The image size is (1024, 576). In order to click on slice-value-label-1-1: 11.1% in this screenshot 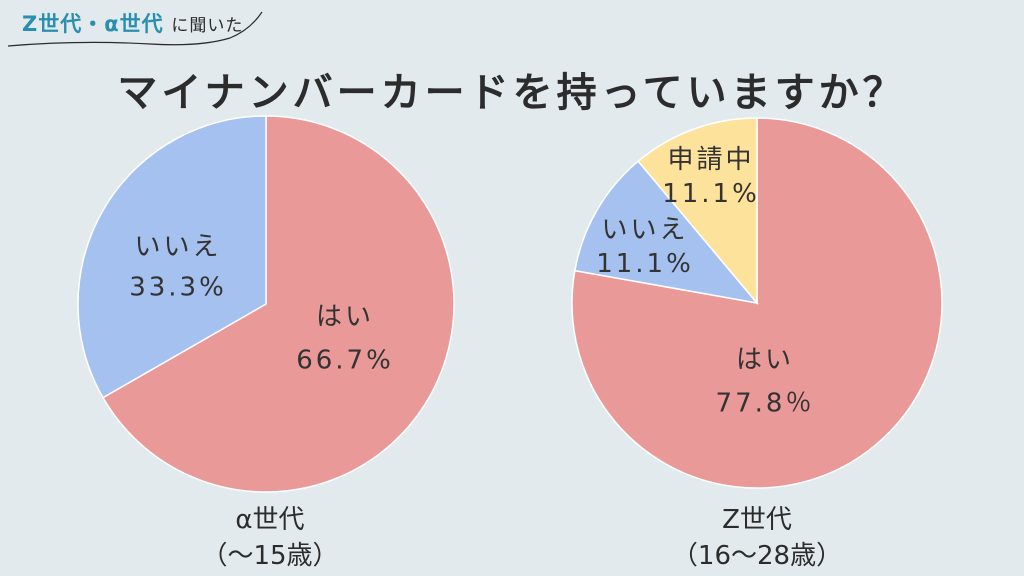, I will do `click(645, 264)`.